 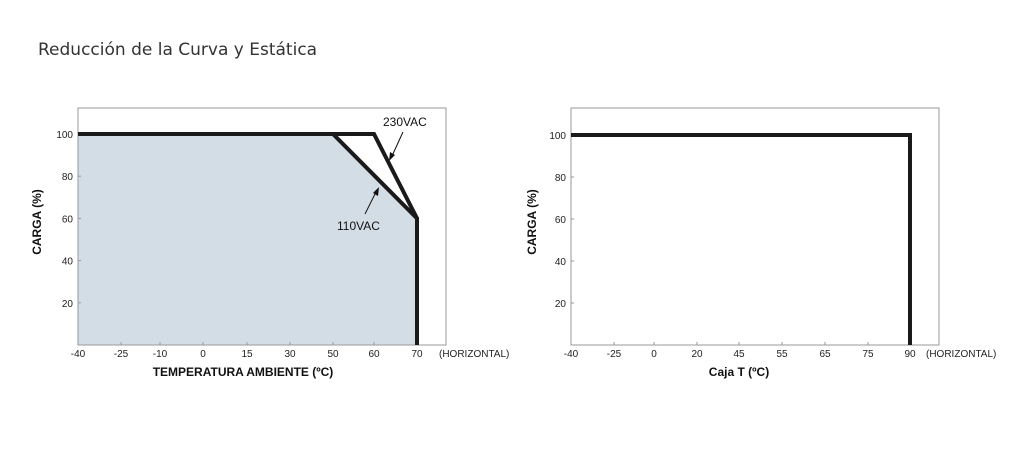 What do you see at coordinates (697, 354) in the screenshot?
I see `x-tick-label: 20` at bounding box center [697, 354].